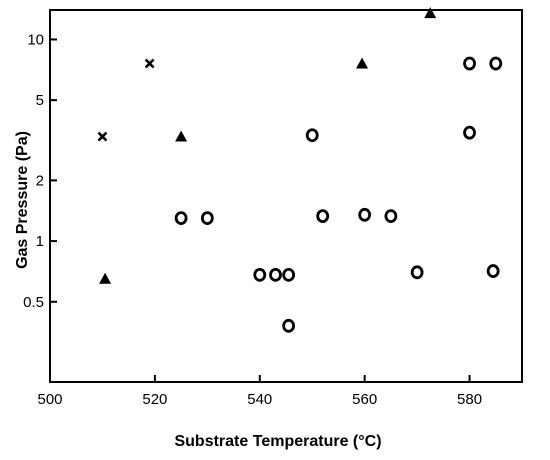  I want to click on y-axis-title: Gas Pressure (Pa), so click(22, 200).